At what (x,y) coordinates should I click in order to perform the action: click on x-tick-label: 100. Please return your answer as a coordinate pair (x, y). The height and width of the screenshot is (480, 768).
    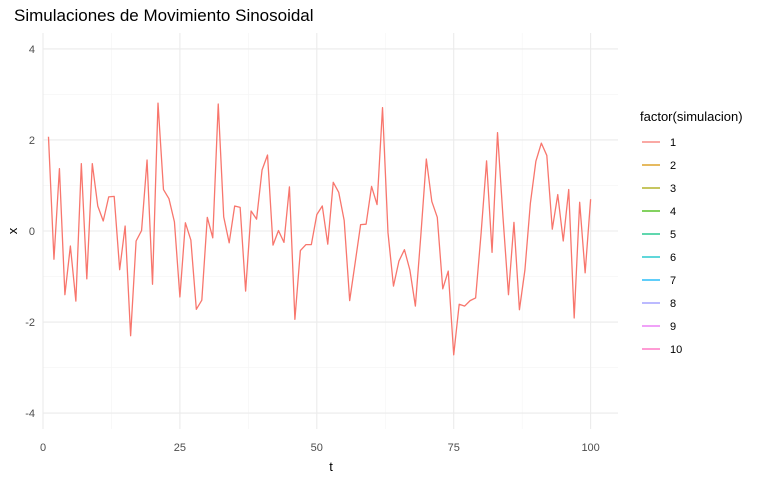
    Looking at the image, I should click on (590, 448).